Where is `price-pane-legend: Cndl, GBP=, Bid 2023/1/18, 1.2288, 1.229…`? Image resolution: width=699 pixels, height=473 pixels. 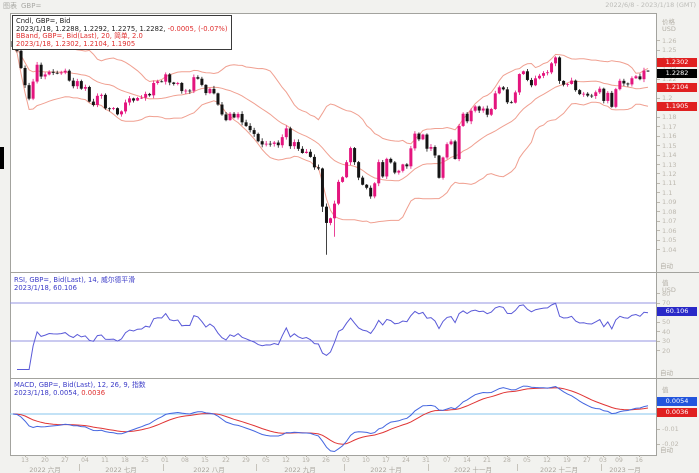 price-pane-legend: Cndl, GBP=, Bid 2023/1/18, 1.2288, 1.229… is located at coordinates (122, 33).